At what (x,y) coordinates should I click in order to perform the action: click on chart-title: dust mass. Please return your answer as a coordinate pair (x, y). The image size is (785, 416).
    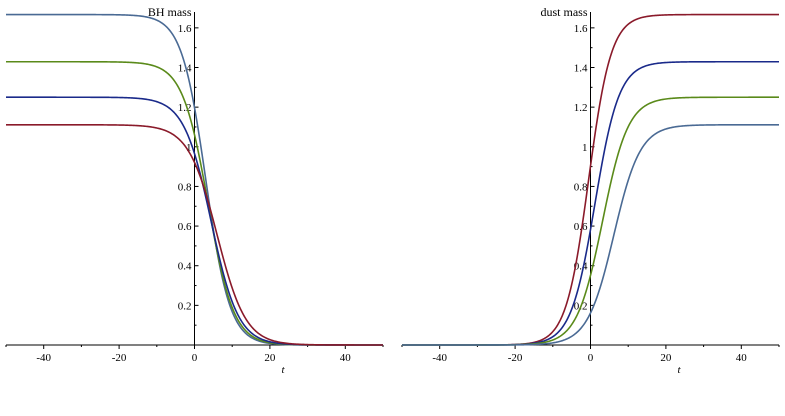
    Looking at the image, I should click on (563, 12).